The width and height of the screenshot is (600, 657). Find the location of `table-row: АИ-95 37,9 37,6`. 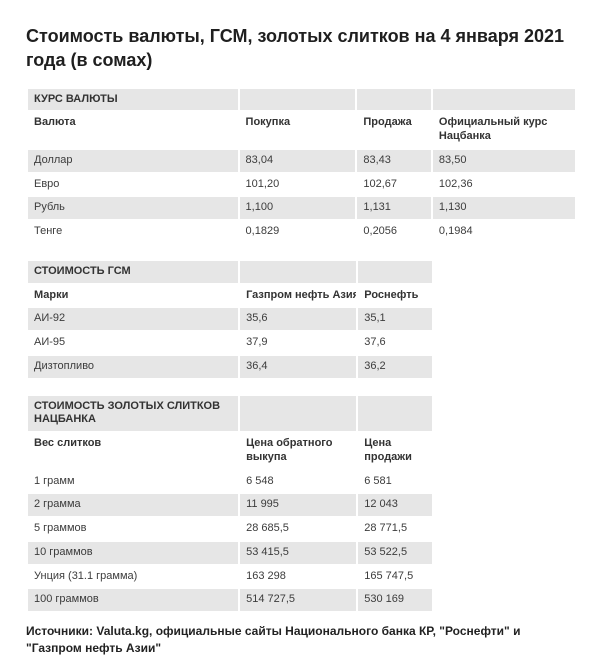

table-row: АИ-95 37,9 37,6 is located at coordinates (230, 343).